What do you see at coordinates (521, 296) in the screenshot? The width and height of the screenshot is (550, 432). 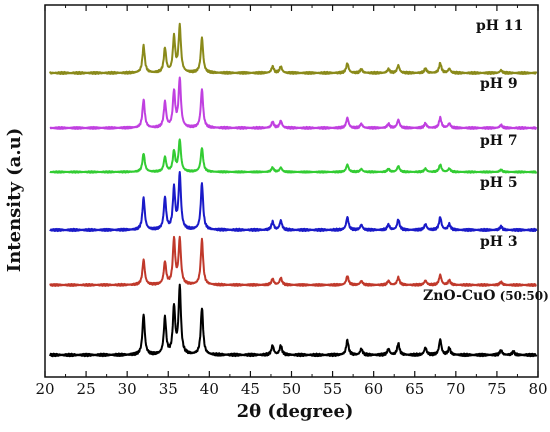 I see `series-label-suffix-0: (50:50)` at bounding box center [521, 296].